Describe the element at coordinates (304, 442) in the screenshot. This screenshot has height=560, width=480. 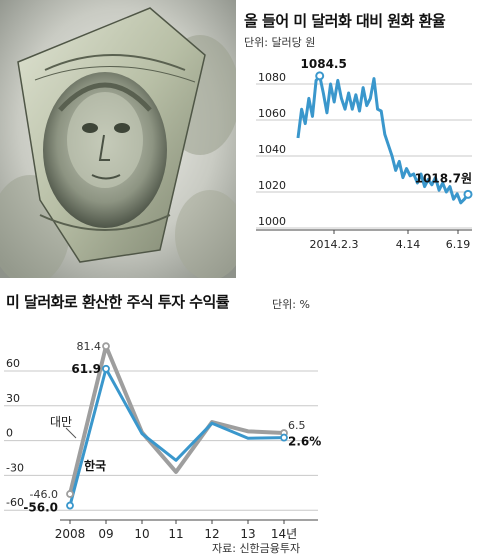
I see `korea-end-label: 2.6%` at that location.